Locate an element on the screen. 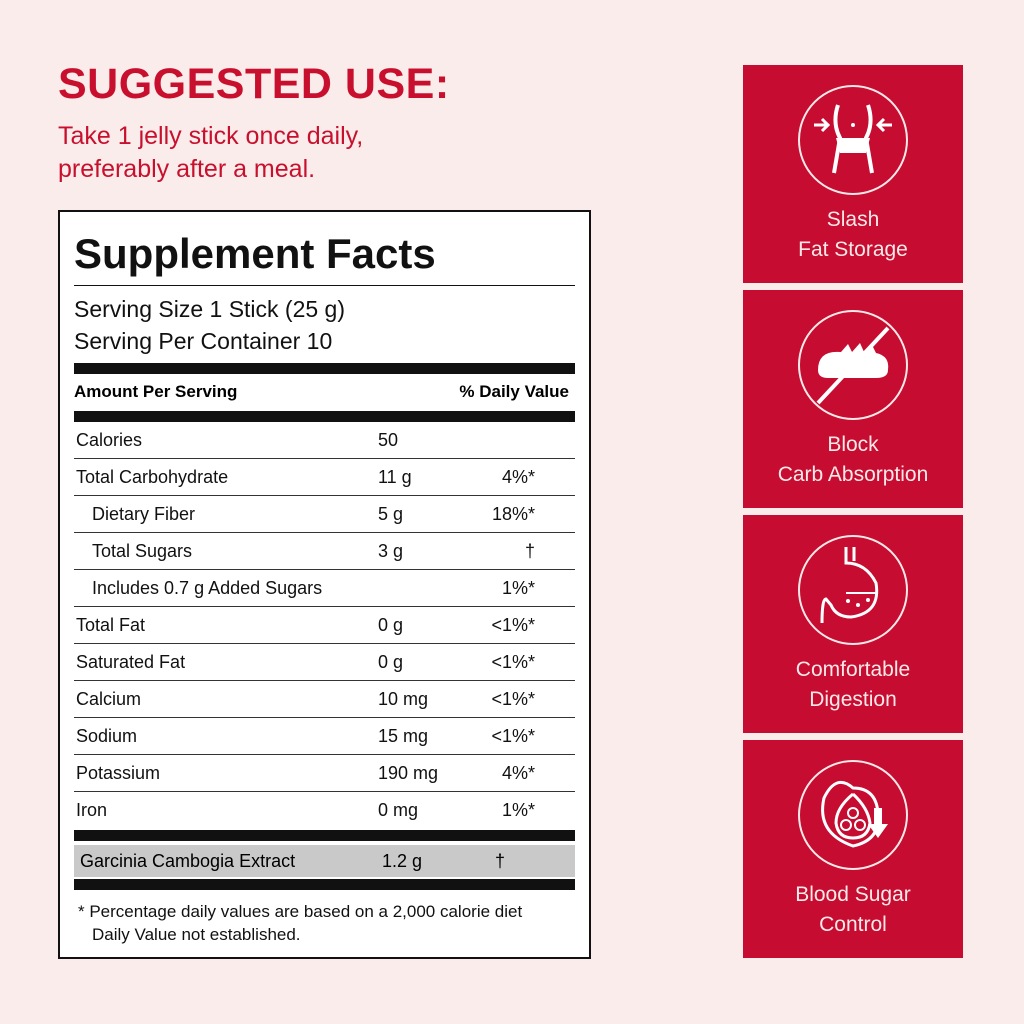  stomach-icon is located at coordinates (853, 590).